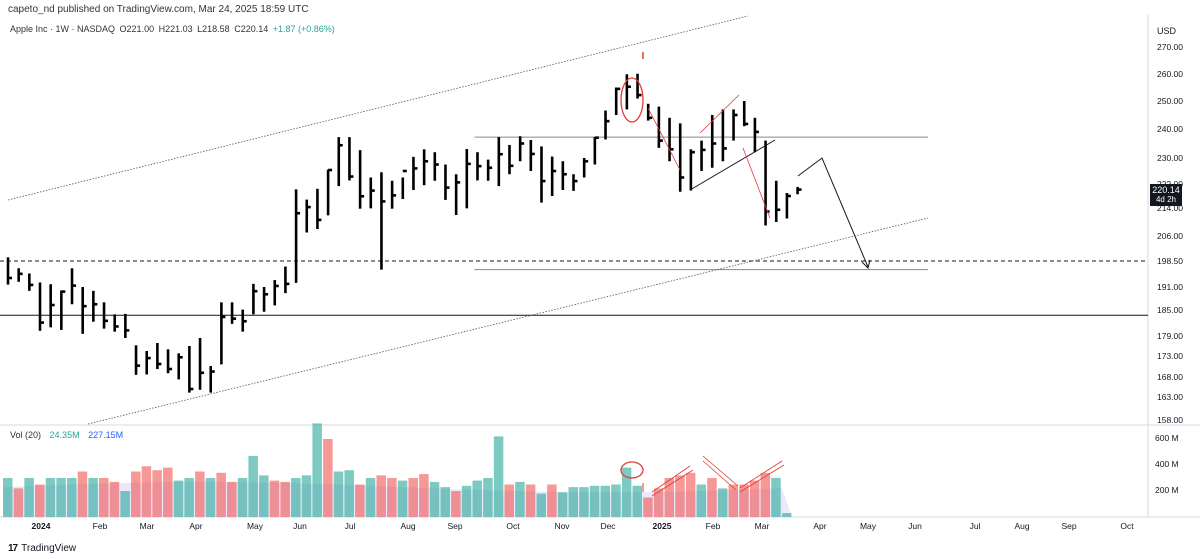 This screenshot has height=559, width=1200. What do you see at coordinates (719, 114) in the screenshot?
I see `red-rally-line` at bounding box center [719, 114].